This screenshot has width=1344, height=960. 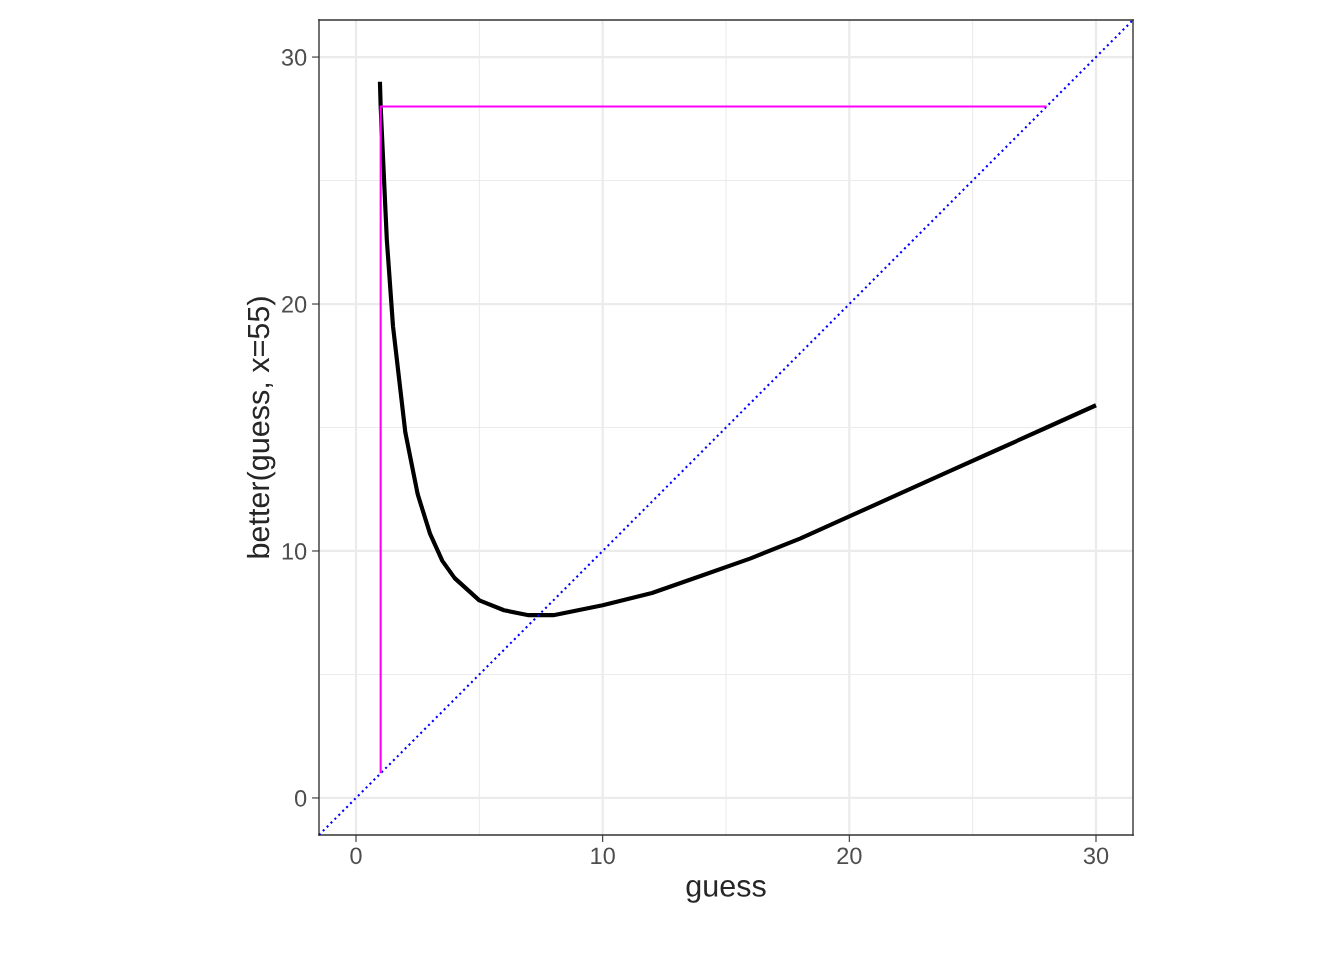 I want to click on x-tick-label: 10, so click(x=603, y=856).